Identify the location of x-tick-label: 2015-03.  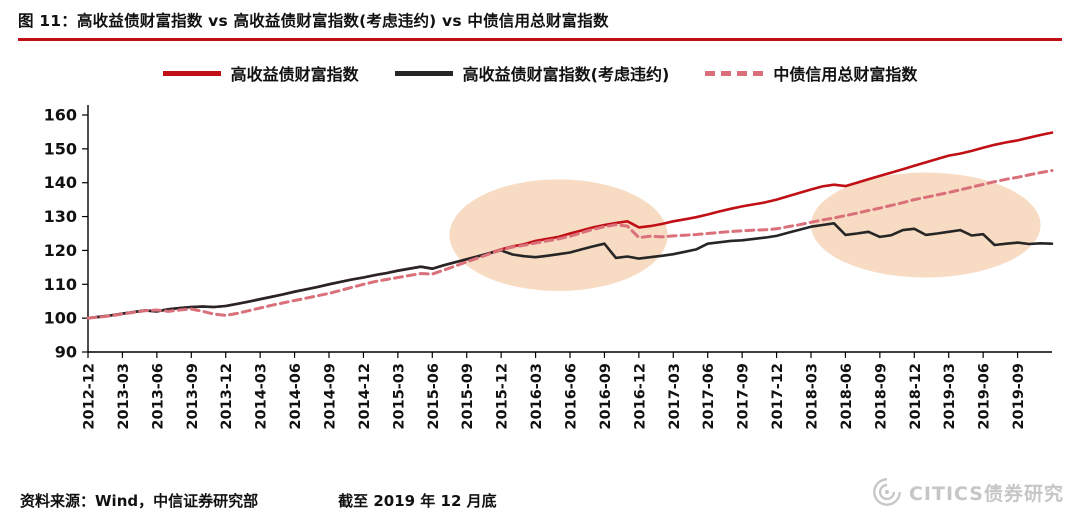
(399, 396).